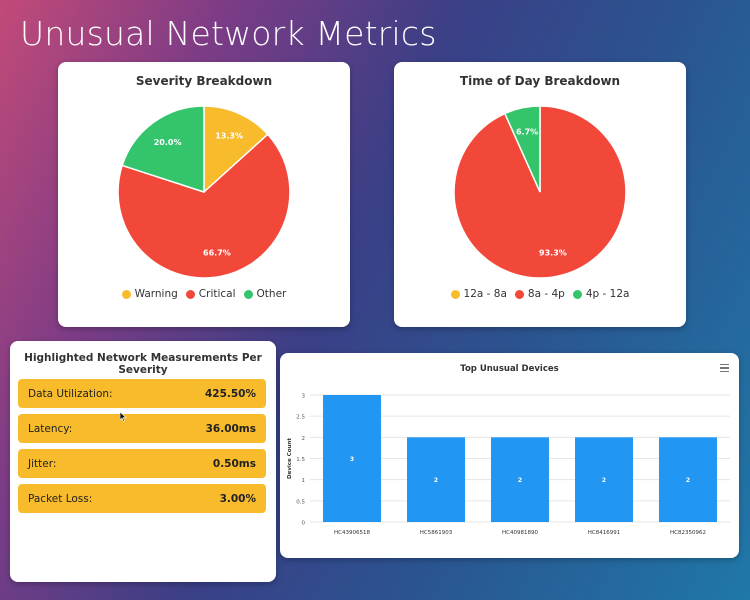 Image resolution: width=750 pixels, height=600 pixels. I want to click on measurement-row-data-utilization: Data Utilization: 425.50%, so click(142, 393).